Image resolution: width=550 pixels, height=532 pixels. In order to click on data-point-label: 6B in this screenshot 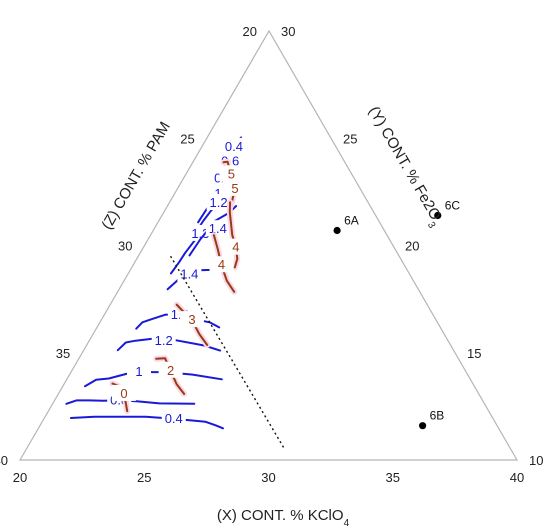, I will do `click(437, 416)`.